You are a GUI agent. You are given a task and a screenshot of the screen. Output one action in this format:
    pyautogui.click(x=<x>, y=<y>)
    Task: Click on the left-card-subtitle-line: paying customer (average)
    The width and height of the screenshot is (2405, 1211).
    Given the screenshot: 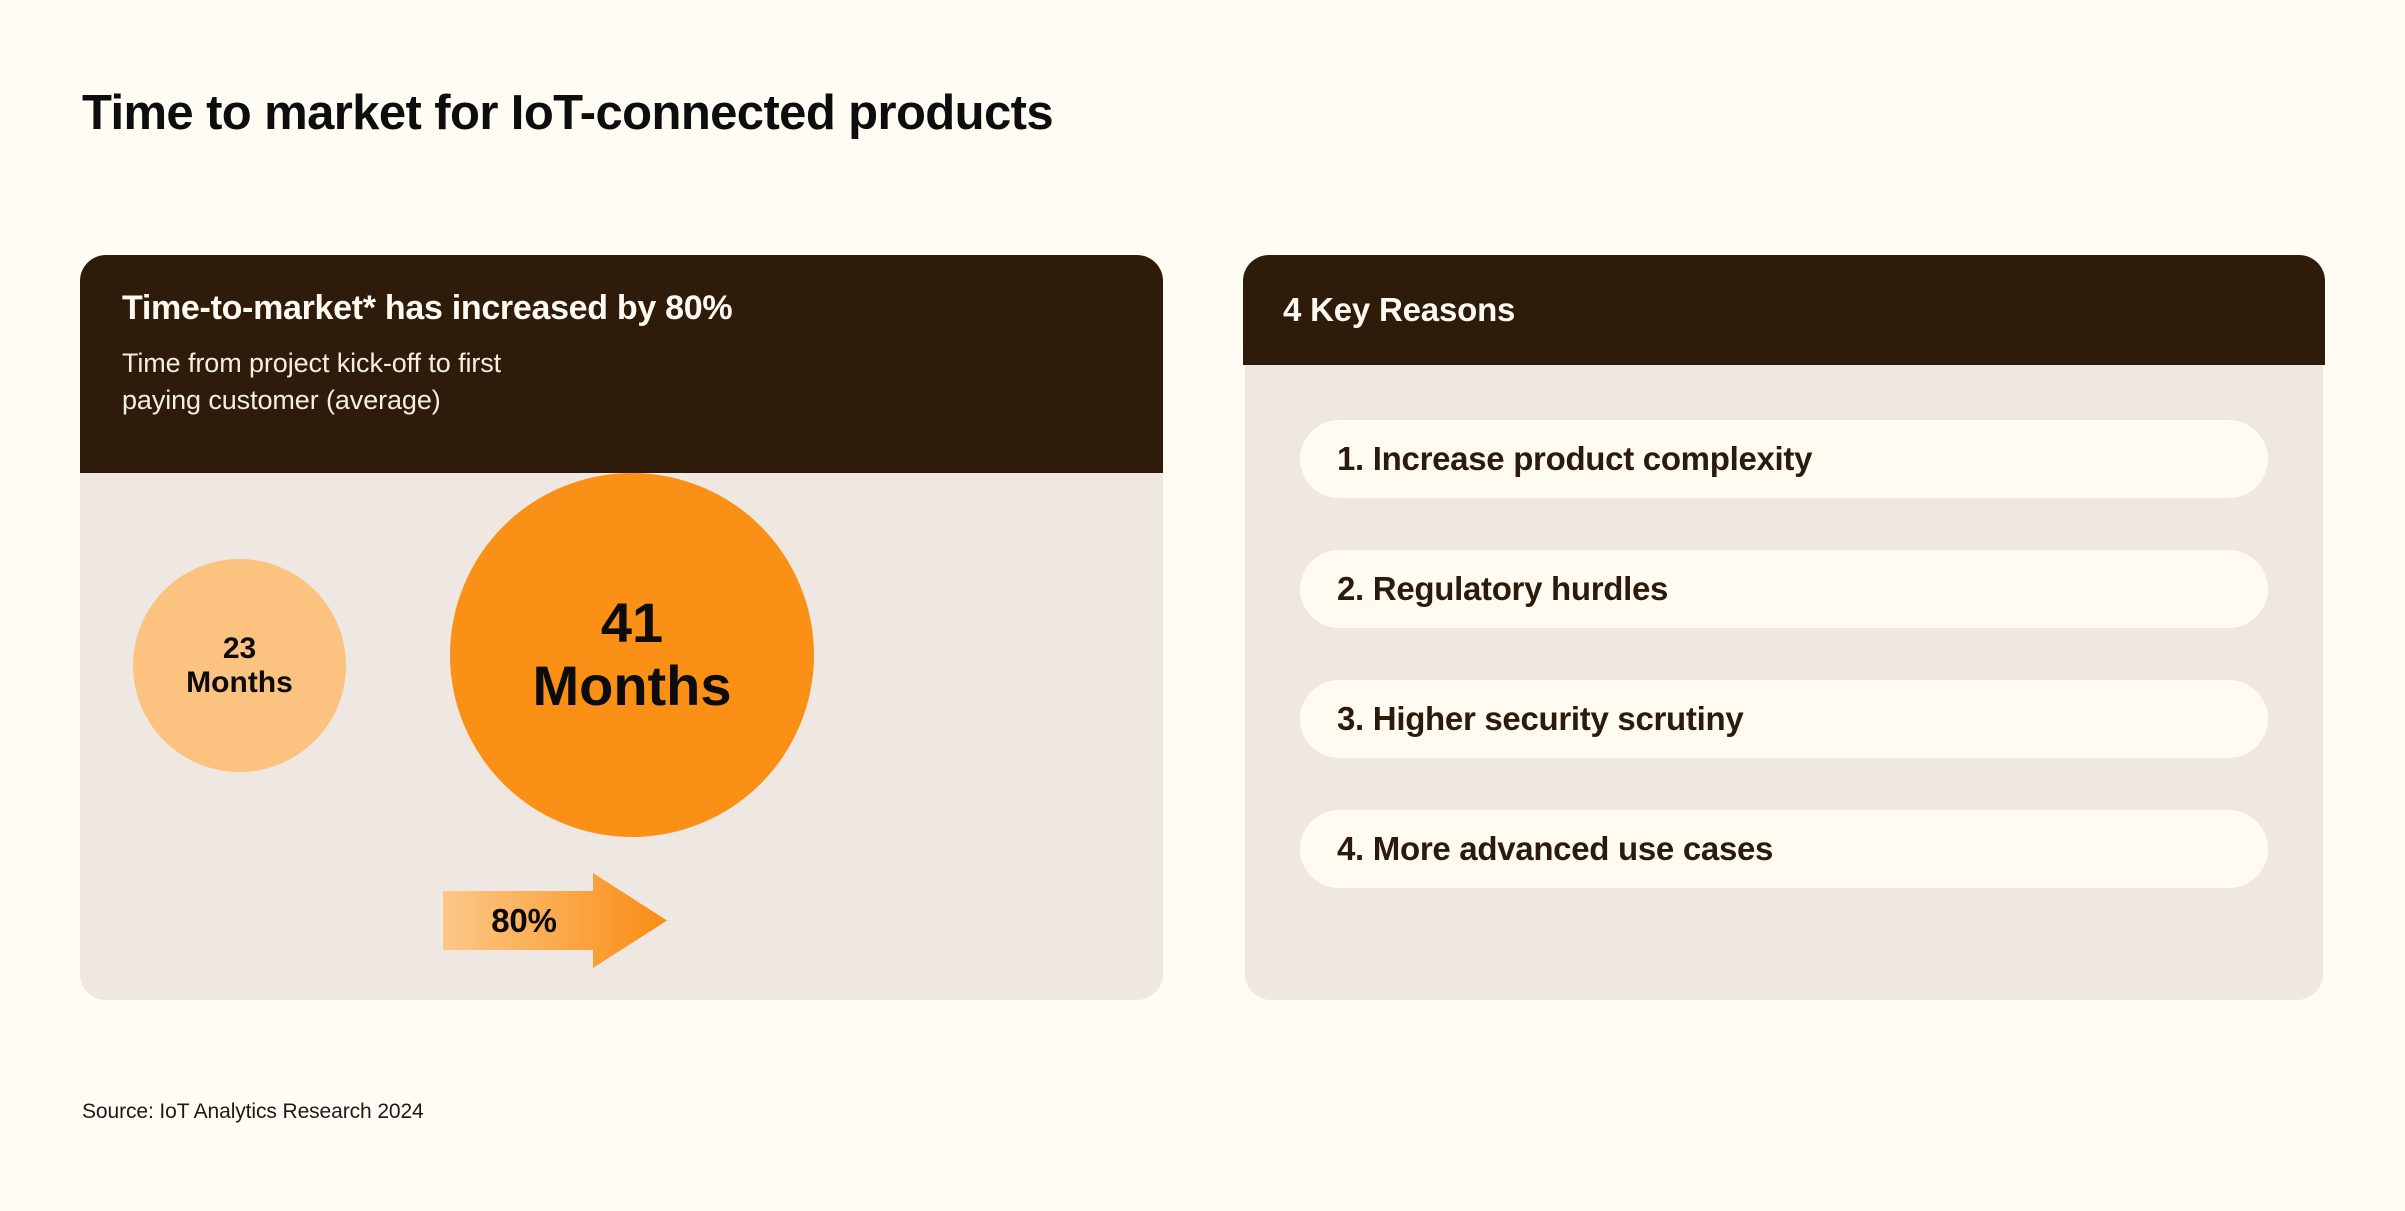 What is the action you would take?
    pyautogui.click(x=281, y=399)
    